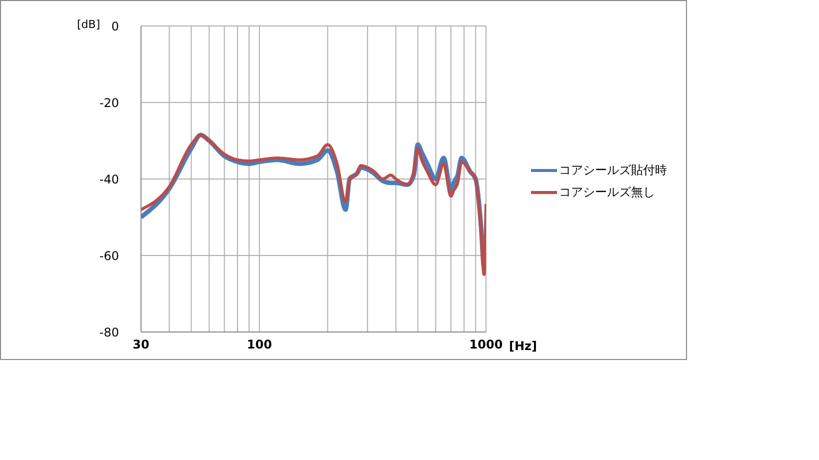 Image resolution: width=819 pixels, height=460 pixels. What do you see at coordinates (523, 346) in the screenshot?
I see `x-axis-title: [Hz]` at bounding box center [523, 346].